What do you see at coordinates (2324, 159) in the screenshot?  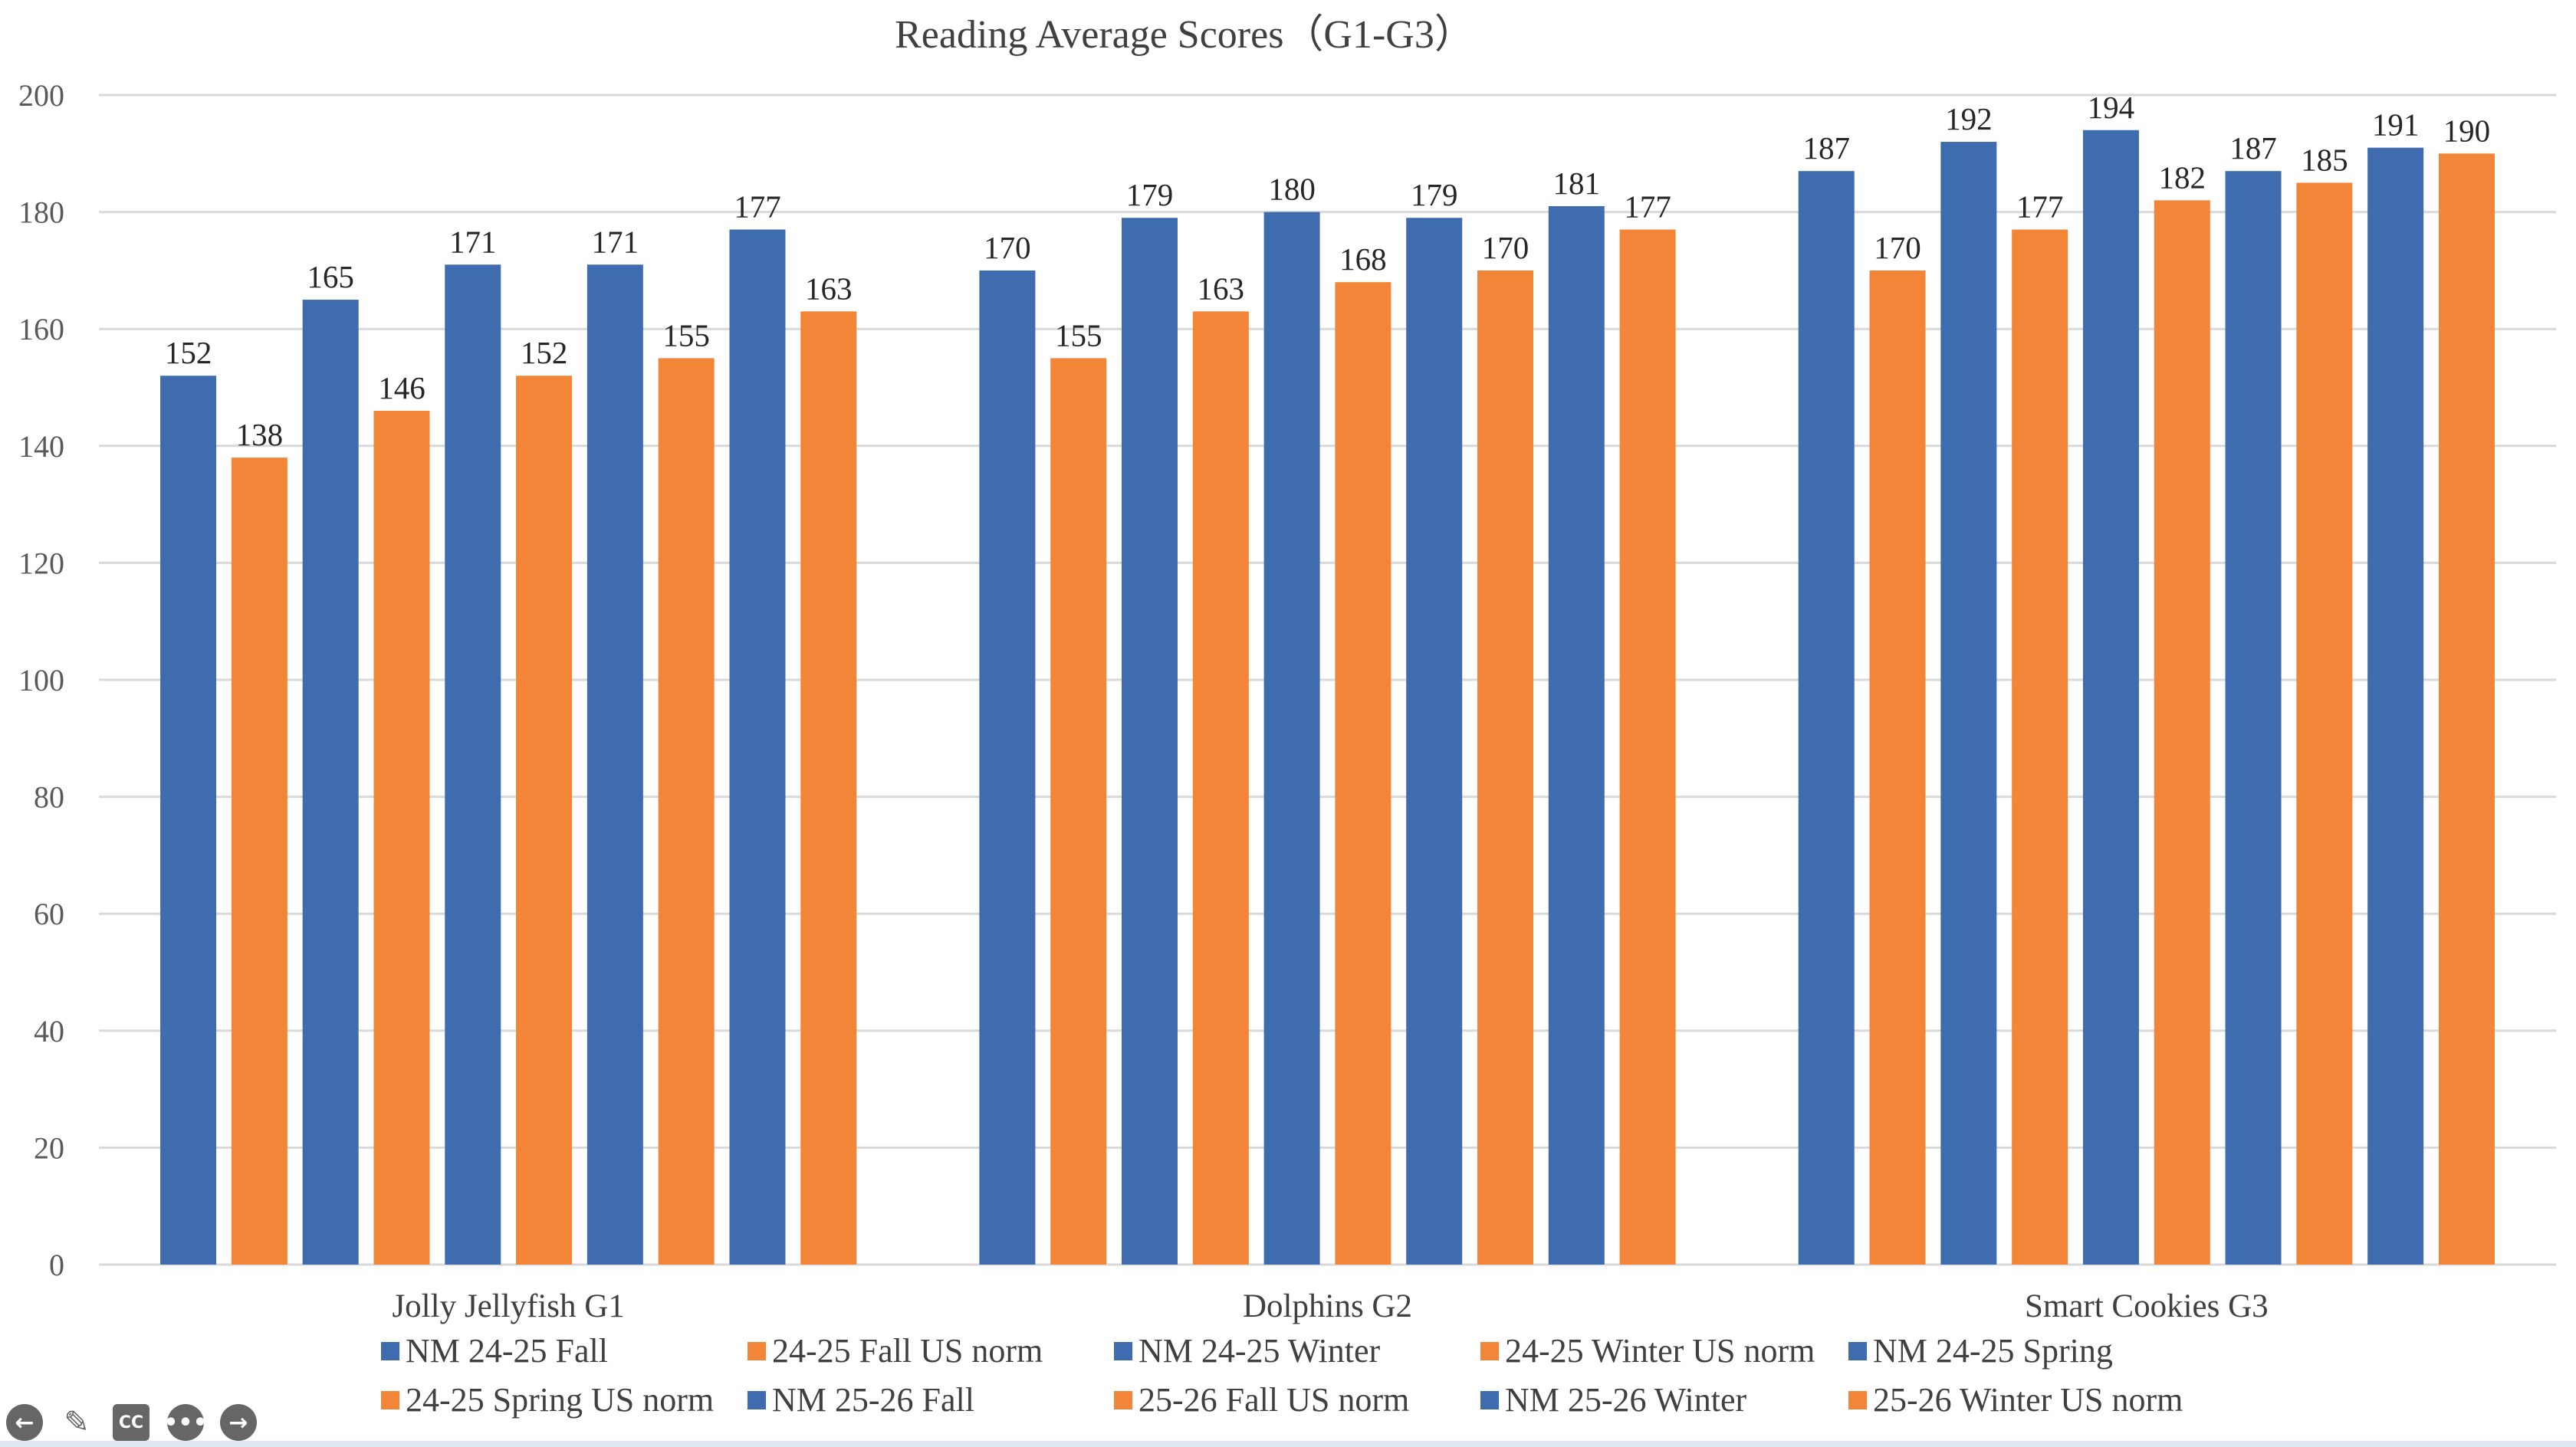 I see `data-label: 185` at bounding box center [2324, 159].